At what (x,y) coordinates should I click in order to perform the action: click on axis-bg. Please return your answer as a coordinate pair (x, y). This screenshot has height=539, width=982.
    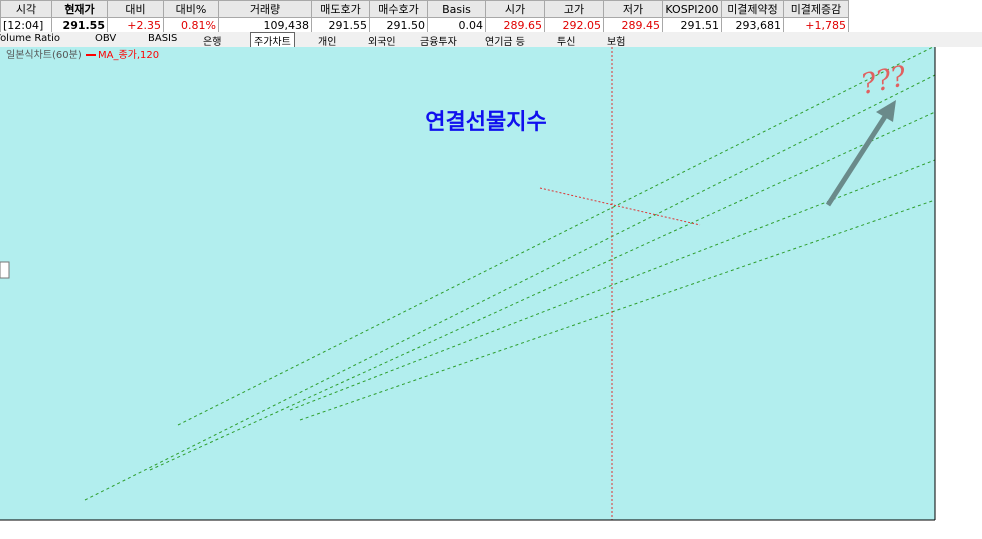
    Looking at the image, I should click on (958, 283).